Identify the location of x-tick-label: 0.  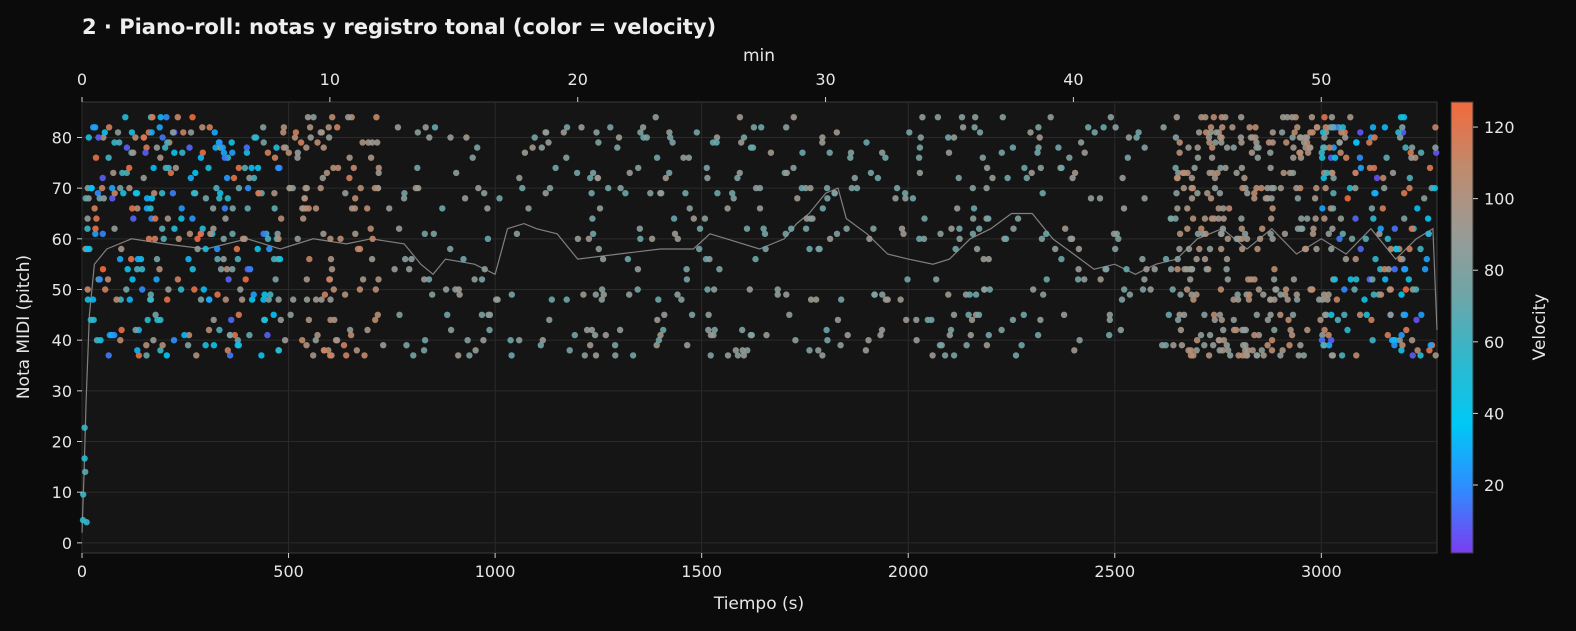
(82, 571).